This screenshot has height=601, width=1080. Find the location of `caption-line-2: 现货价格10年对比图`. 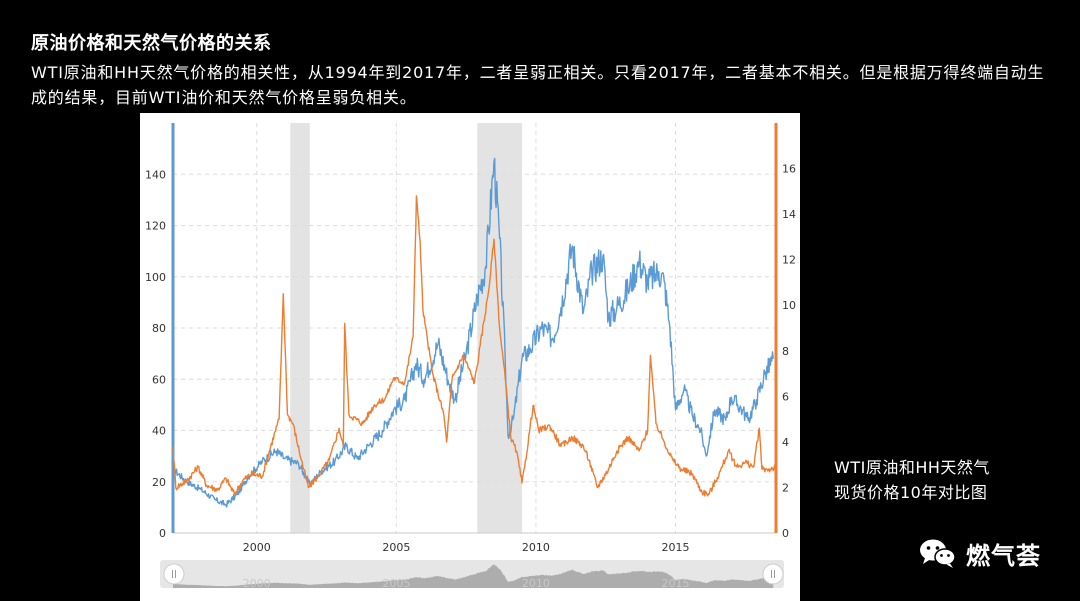

caption-line-2: 现货价格10年对比图 is located at coordinates (911, 492).